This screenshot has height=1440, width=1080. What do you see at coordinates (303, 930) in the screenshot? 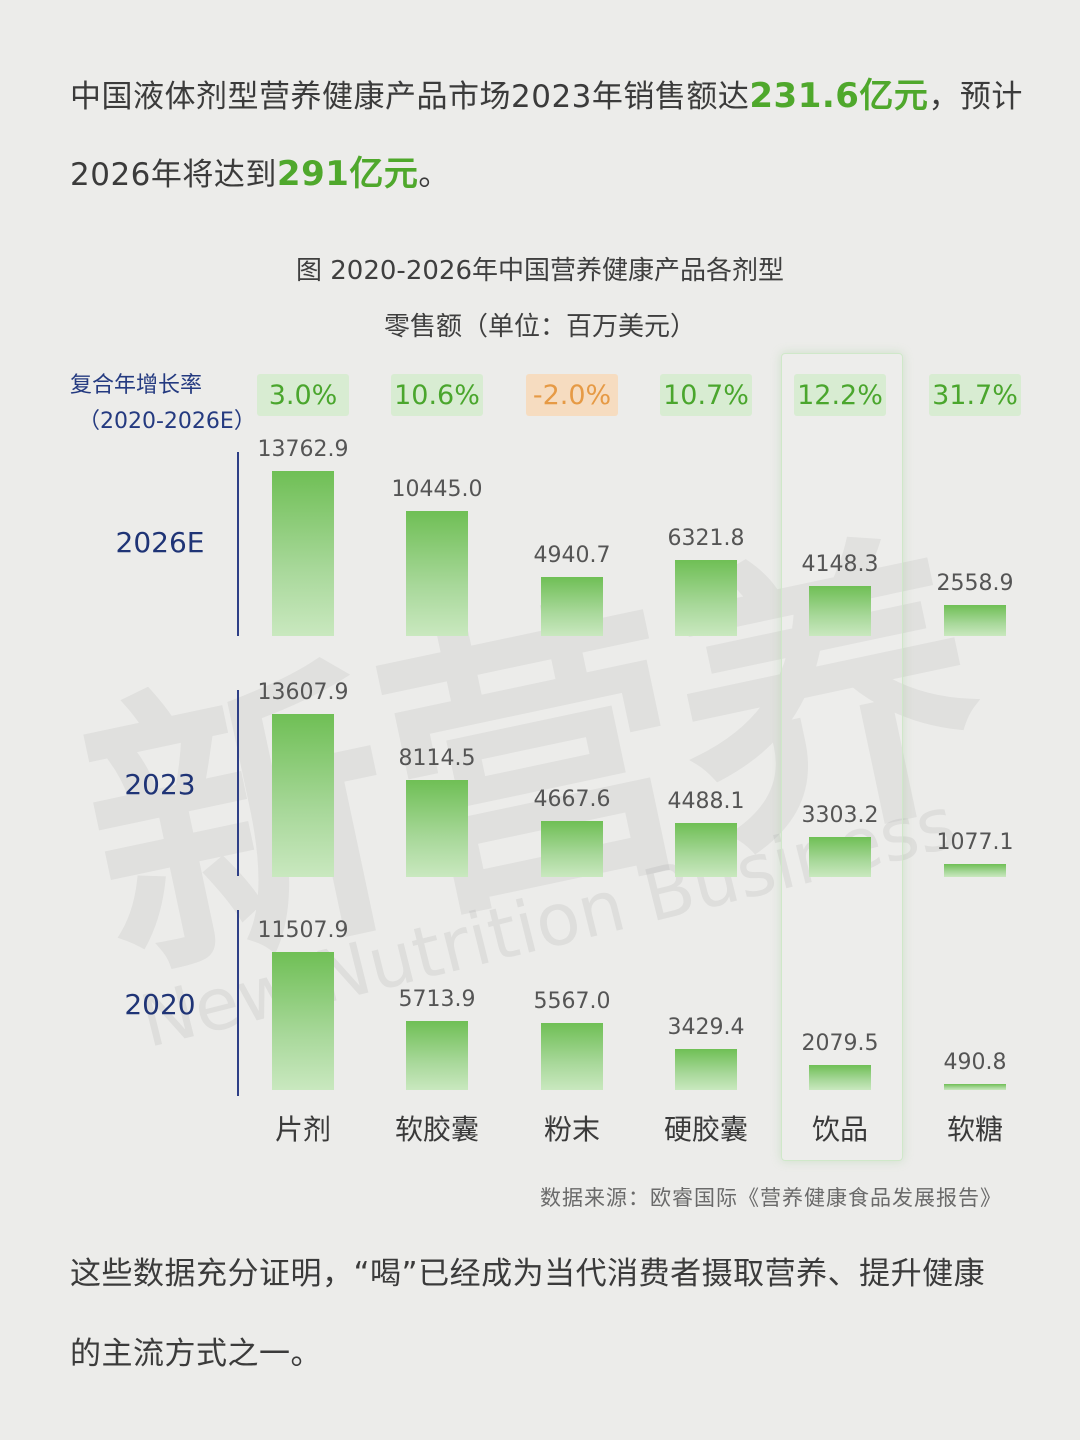
I see `data-label: 11507.9` at bounding box center [303, 930].